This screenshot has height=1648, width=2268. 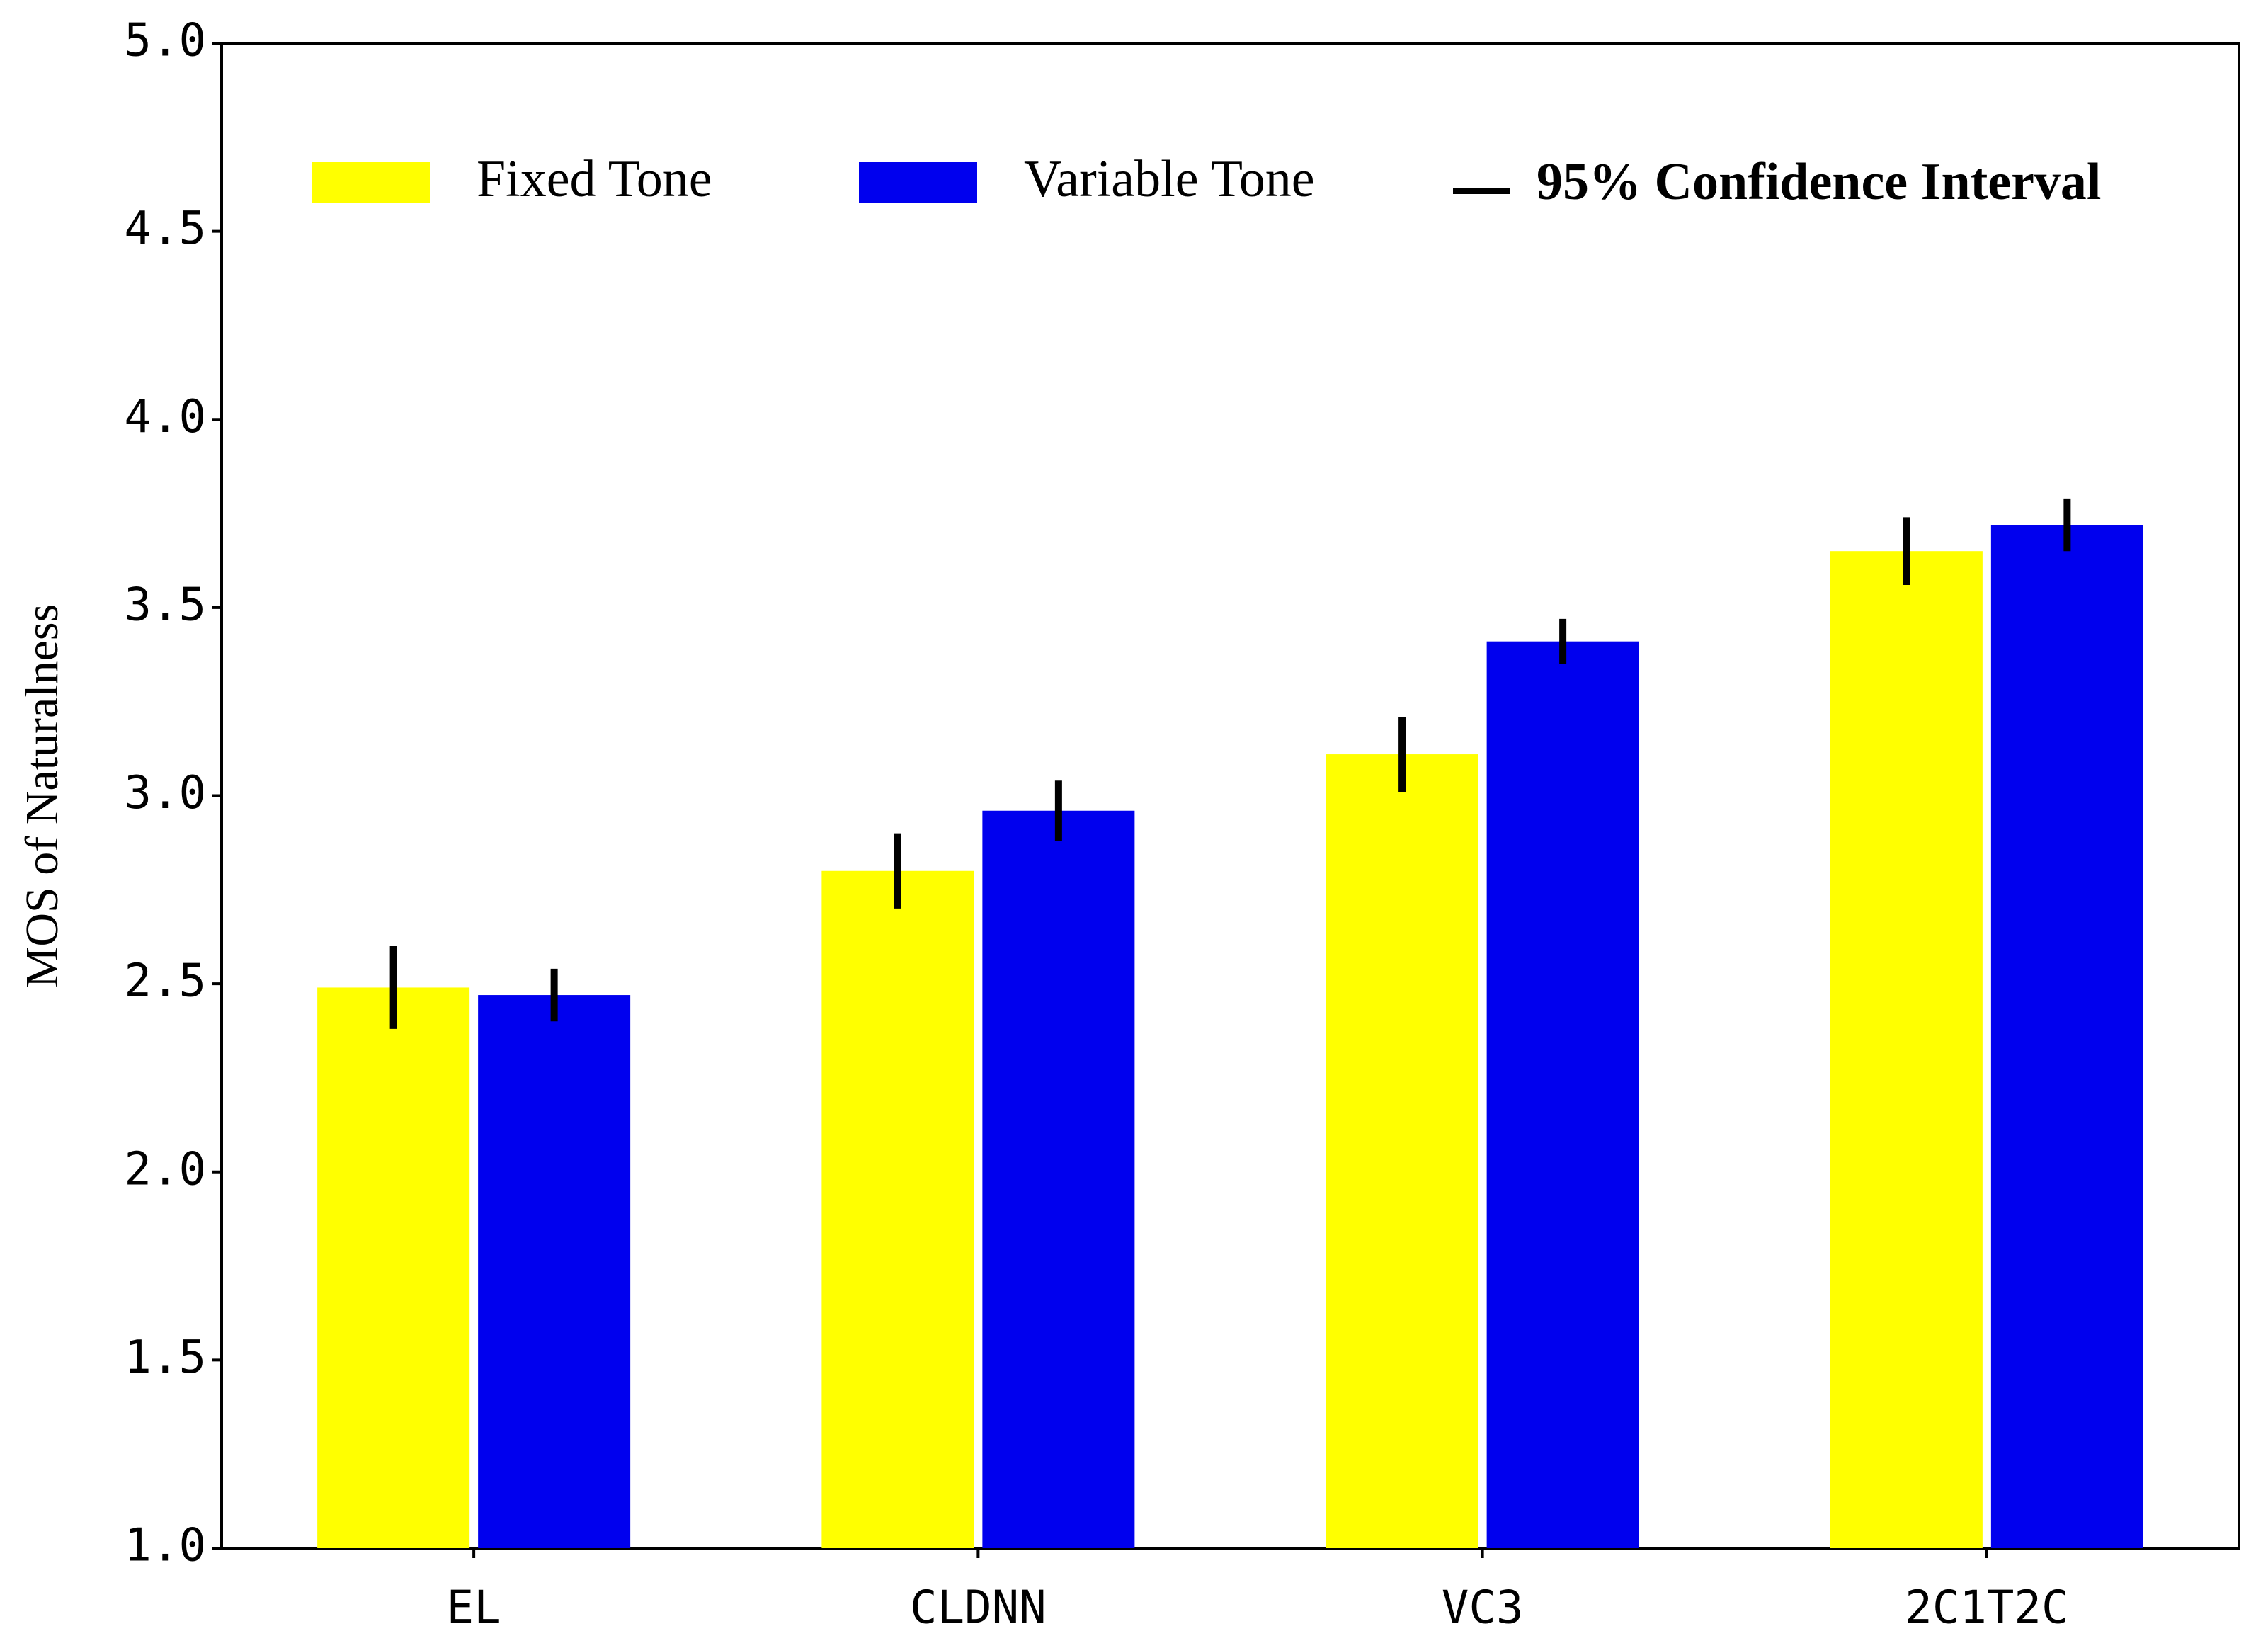 I want to click on legend-label: Variable Tone, so click(x=1169, y=179).